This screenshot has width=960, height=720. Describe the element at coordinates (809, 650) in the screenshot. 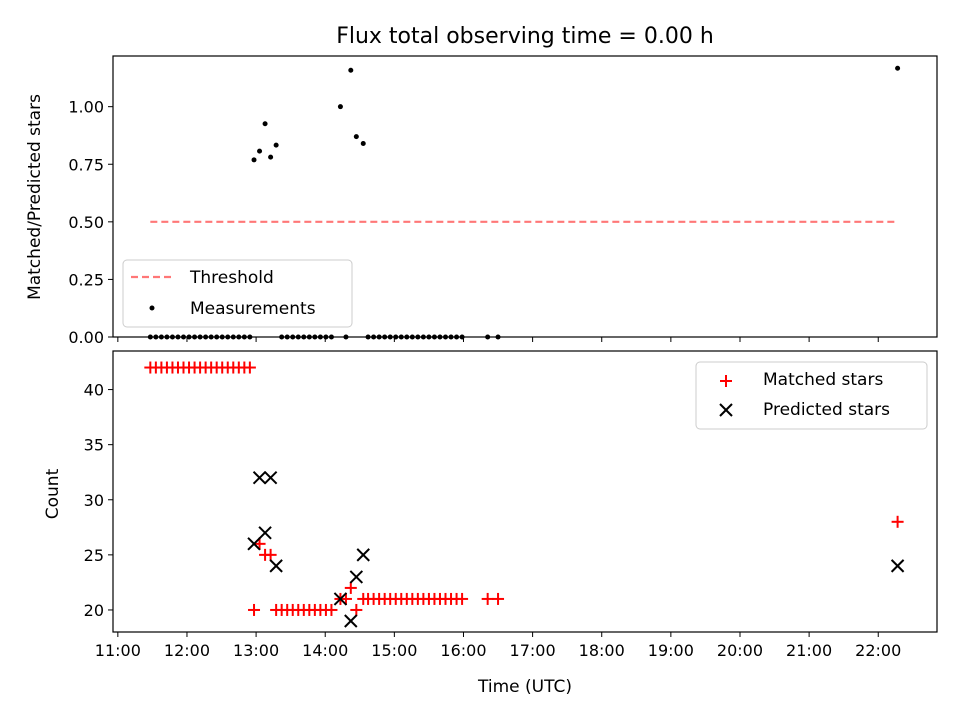

I see `x-tick-label: 21:00` at that location.